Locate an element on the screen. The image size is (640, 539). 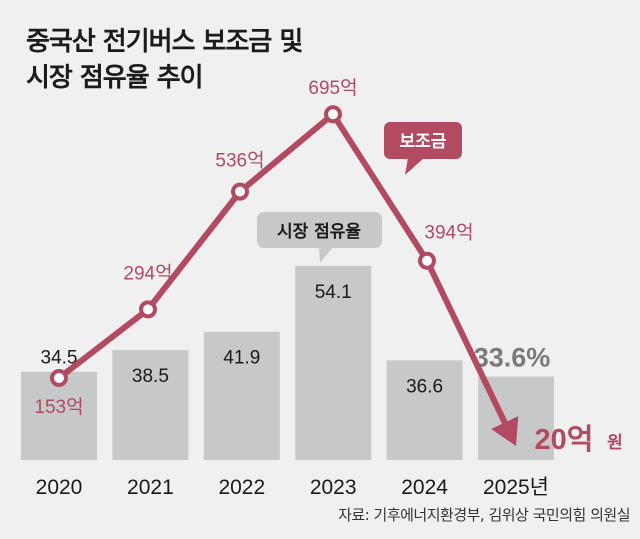
subsidy-label-2022: 536억 is located at coordinates (239, 161).